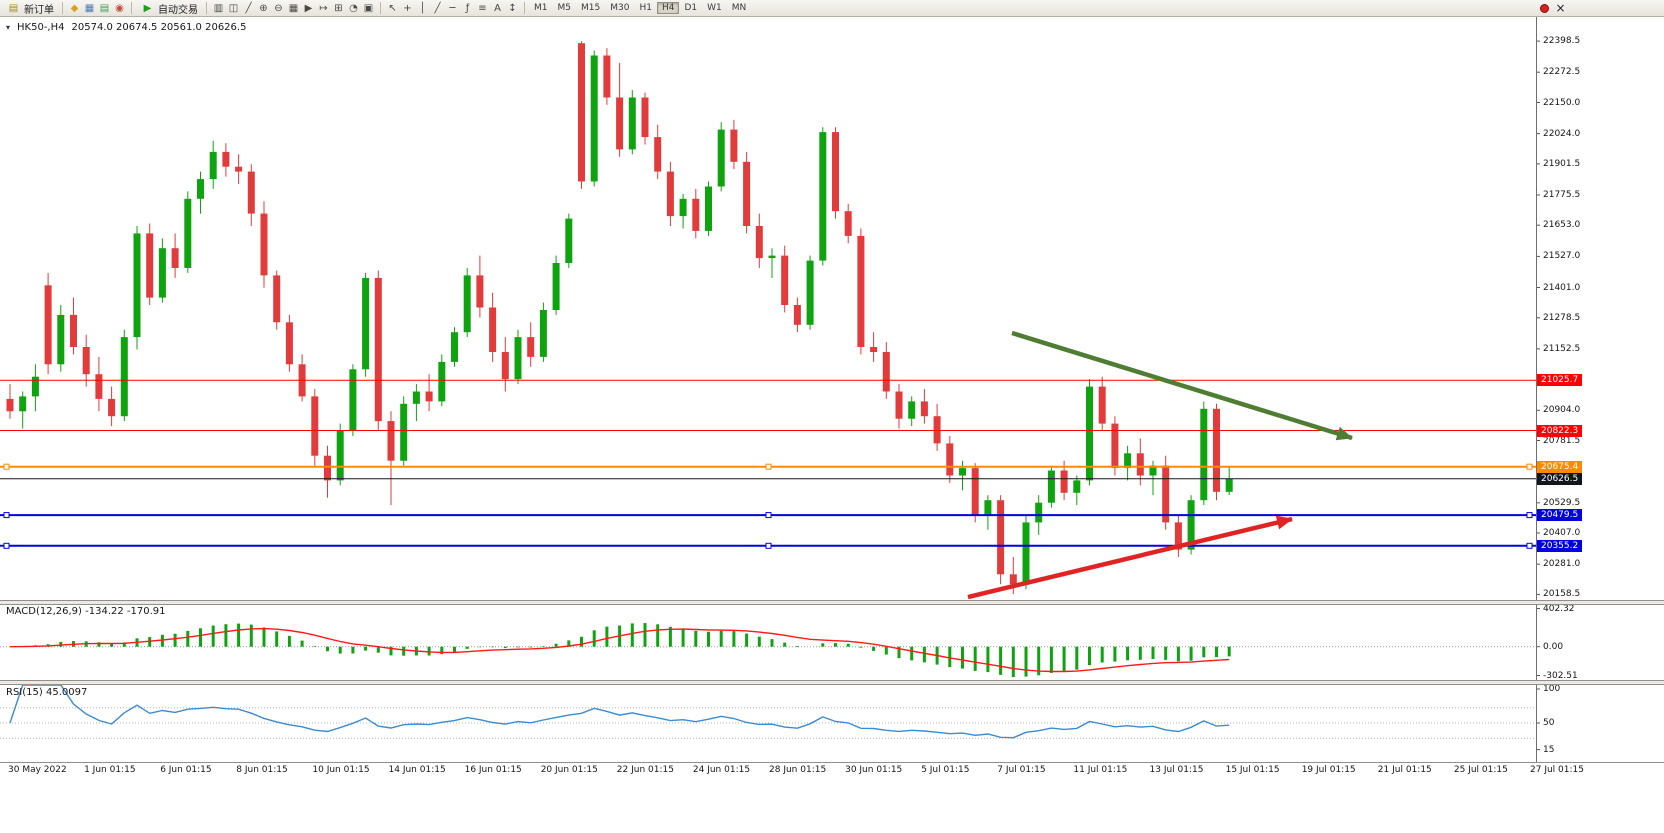 This screenshot has height=833, width=1664. What do you see at coordinates (147, 8) in the screenshot?
I see `auto-trading-icon: ▶` at bounding box center [147, 8].